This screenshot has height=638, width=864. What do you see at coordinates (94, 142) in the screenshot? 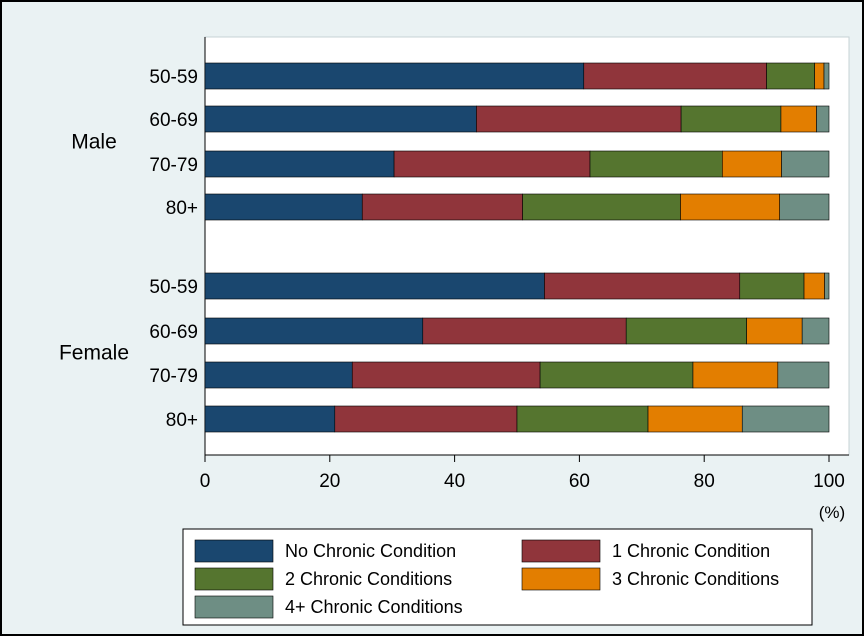
I see `group-label: Male` at bounding box center [94, 142].